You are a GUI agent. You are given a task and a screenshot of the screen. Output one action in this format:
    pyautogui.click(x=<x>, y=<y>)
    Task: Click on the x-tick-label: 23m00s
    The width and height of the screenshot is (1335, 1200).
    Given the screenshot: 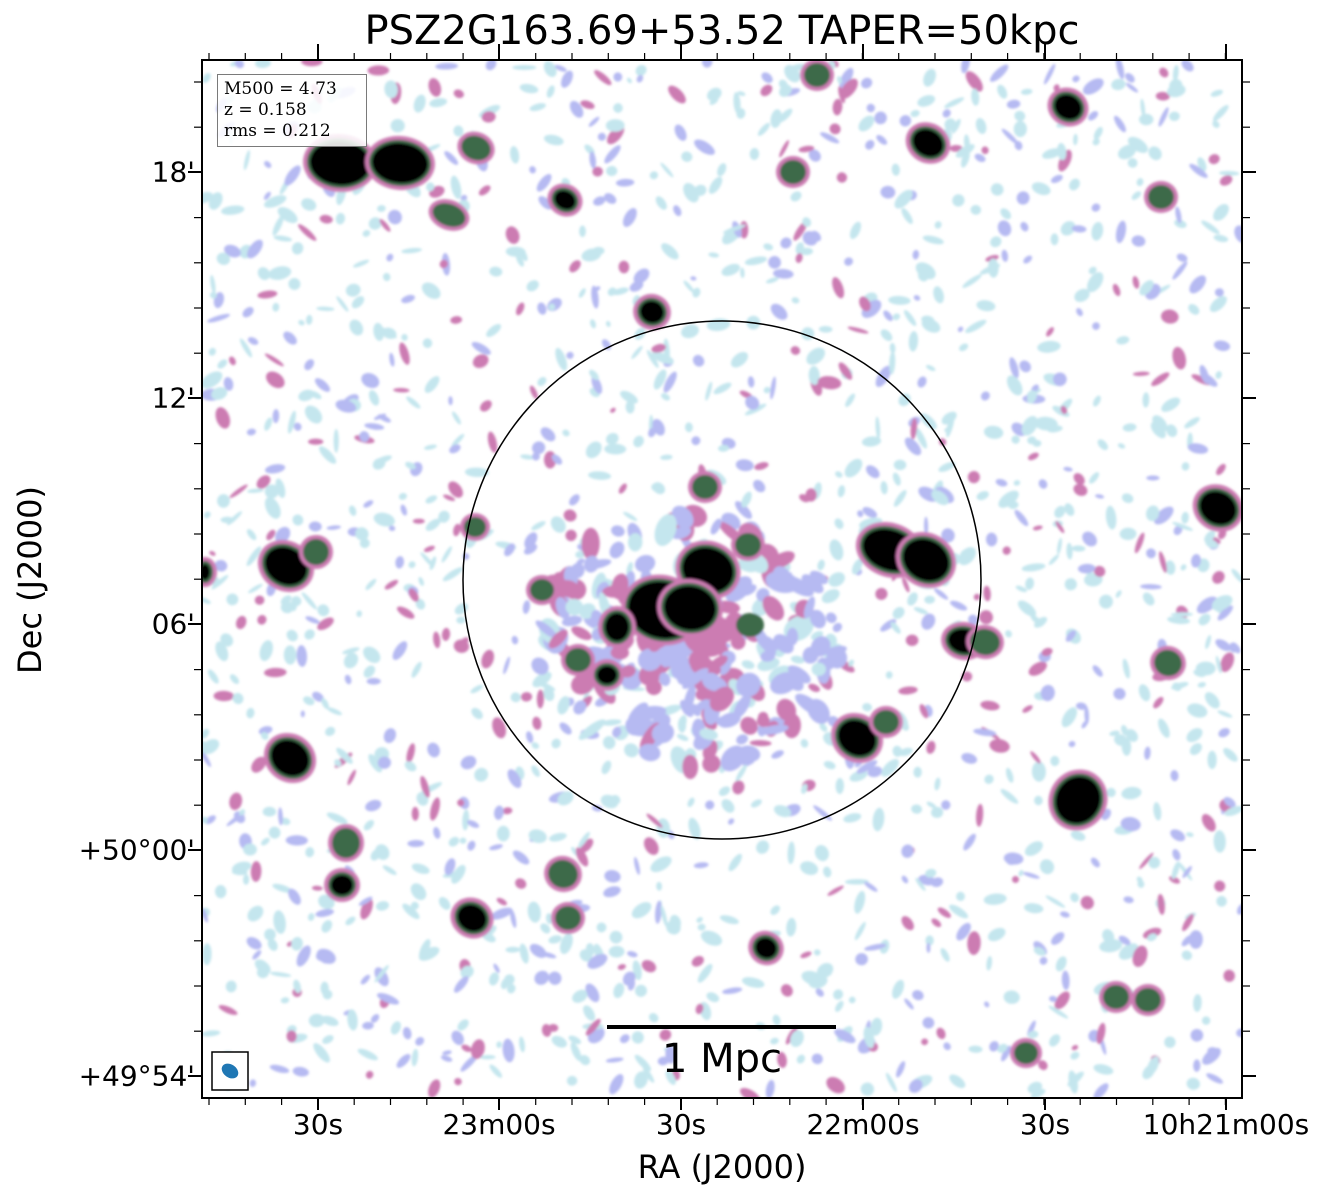 What is the action you would take?
    pyautogui.click(x=499, y=1124)
    